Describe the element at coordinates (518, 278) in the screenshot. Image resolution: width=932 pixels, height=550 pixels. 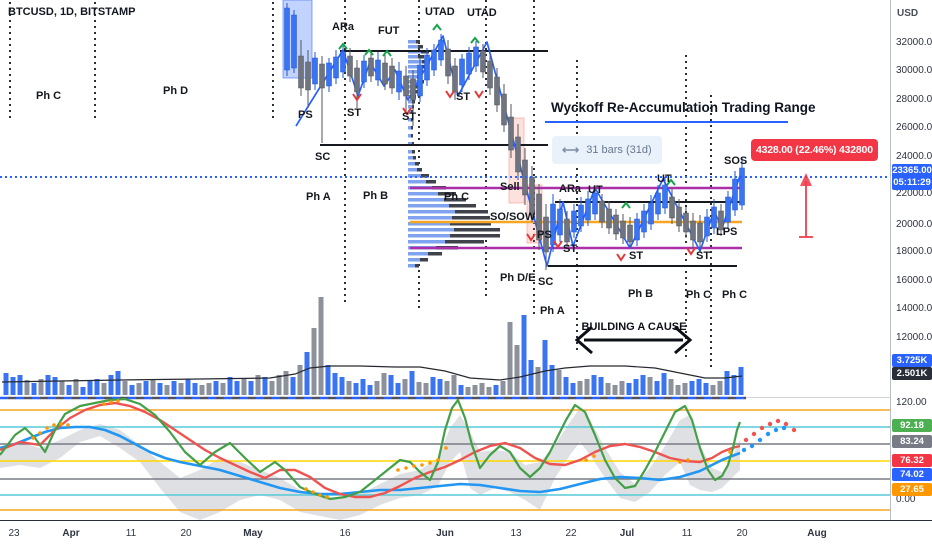
I see `phase-label: Ph D/E` at that location.